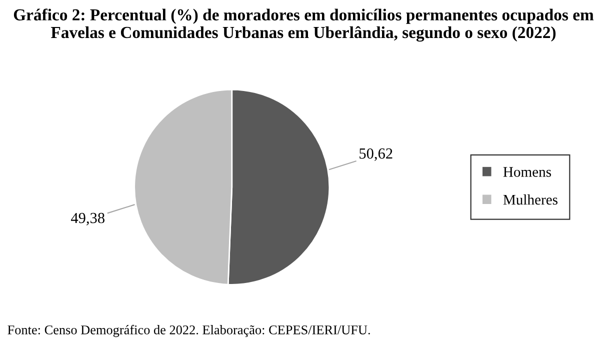 The image size is (607, 343). I want to click on legend-label: Mulheres, so click(530, 199).